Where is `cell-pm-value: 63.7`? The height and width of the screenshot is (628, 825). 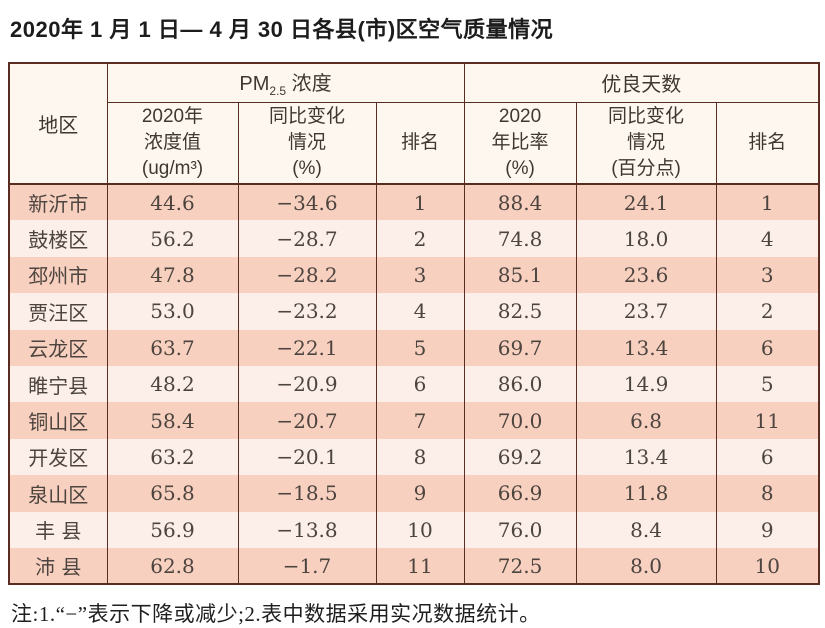
cell-pm-value: 63.7 is located at coordinates (172, 347).